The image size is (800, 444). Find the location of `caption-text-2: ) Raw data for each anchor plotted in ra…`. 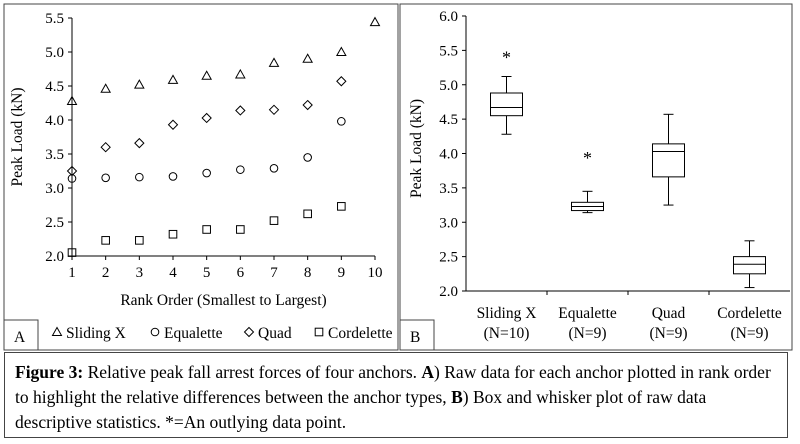

caption-text-2: ) Raw data for each anchor plotted in ra… is located at coordinates (393, 384).